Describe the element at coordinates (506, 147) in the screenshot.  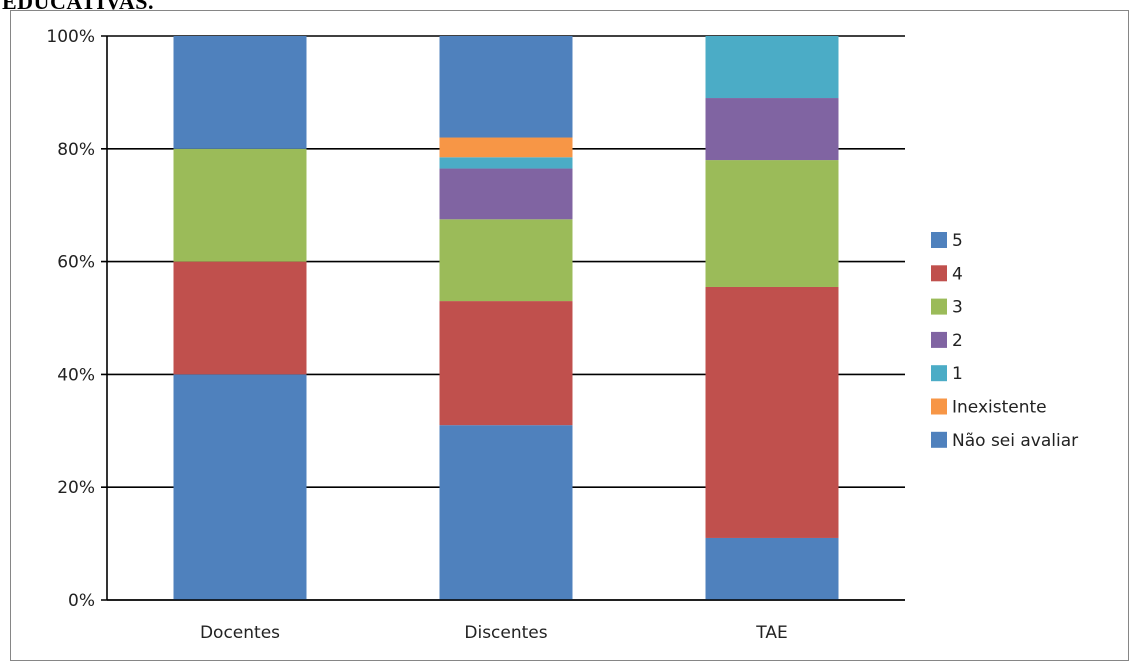
I see `bar-segment-discentes-inexistente` at that location.